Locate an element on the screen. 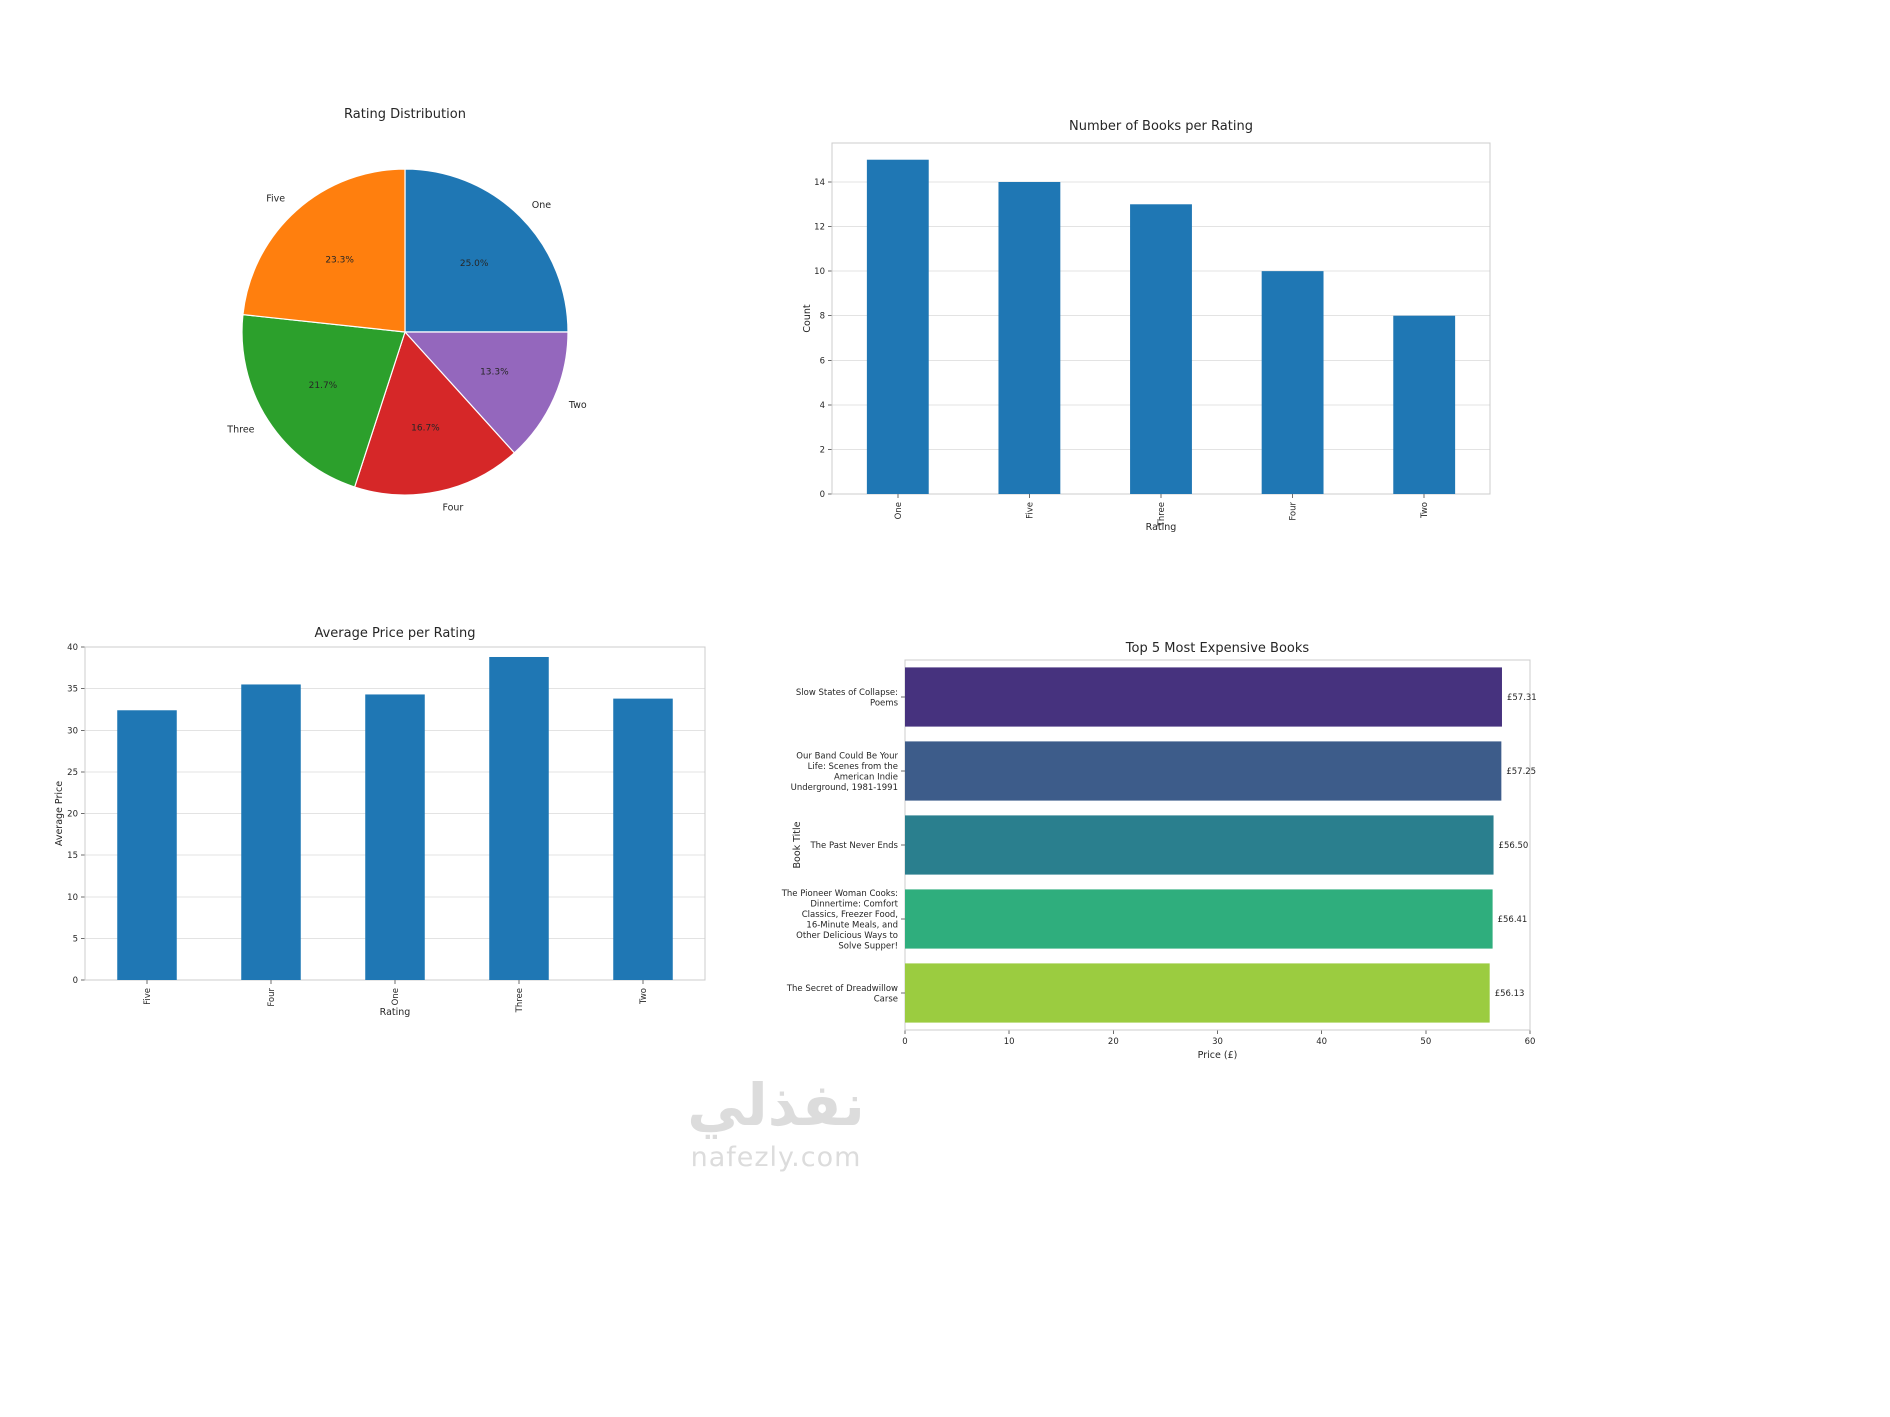 The height and width of the screenshot is (1417, 1890). pie-percent-label: 23.3% is located at coordinates (339, 260).